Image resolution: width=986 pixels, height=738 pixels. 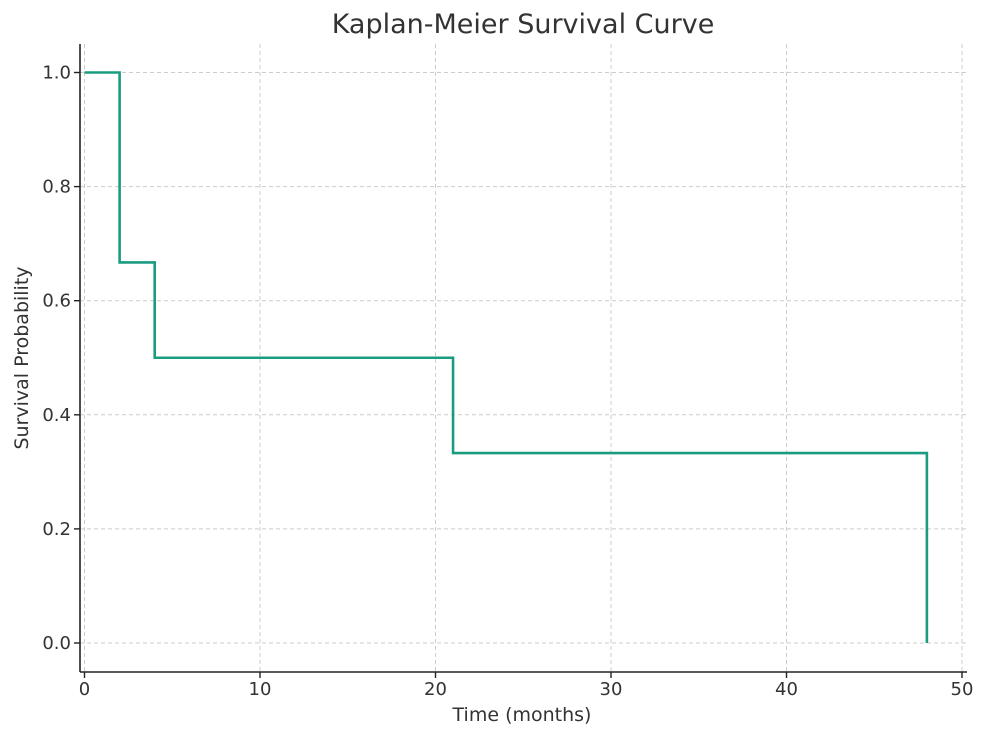 I want to click on y-ticks: 0.0 0.2 0.4 0.6 0.8 1.0, so click(x=61, y=358).